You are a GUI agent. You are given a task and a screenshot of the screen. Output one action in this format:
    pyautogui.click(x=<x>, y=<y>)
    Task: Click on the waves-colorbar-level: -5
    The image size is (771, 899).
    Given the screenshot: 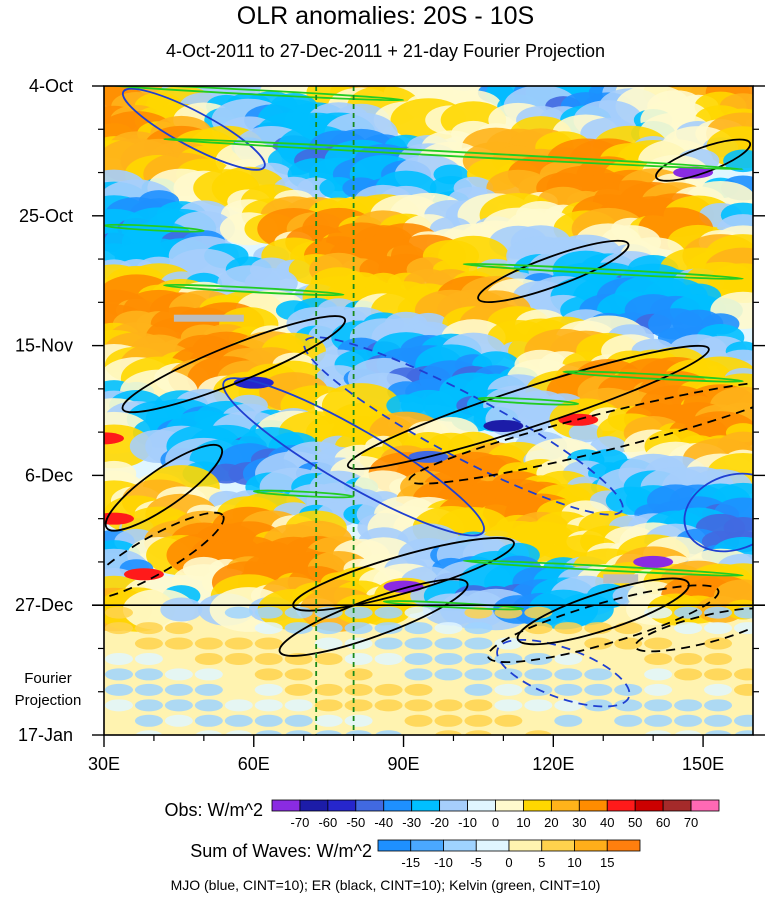 What is the action you would take?
    pyautogui.click(x=476, y=862)
    